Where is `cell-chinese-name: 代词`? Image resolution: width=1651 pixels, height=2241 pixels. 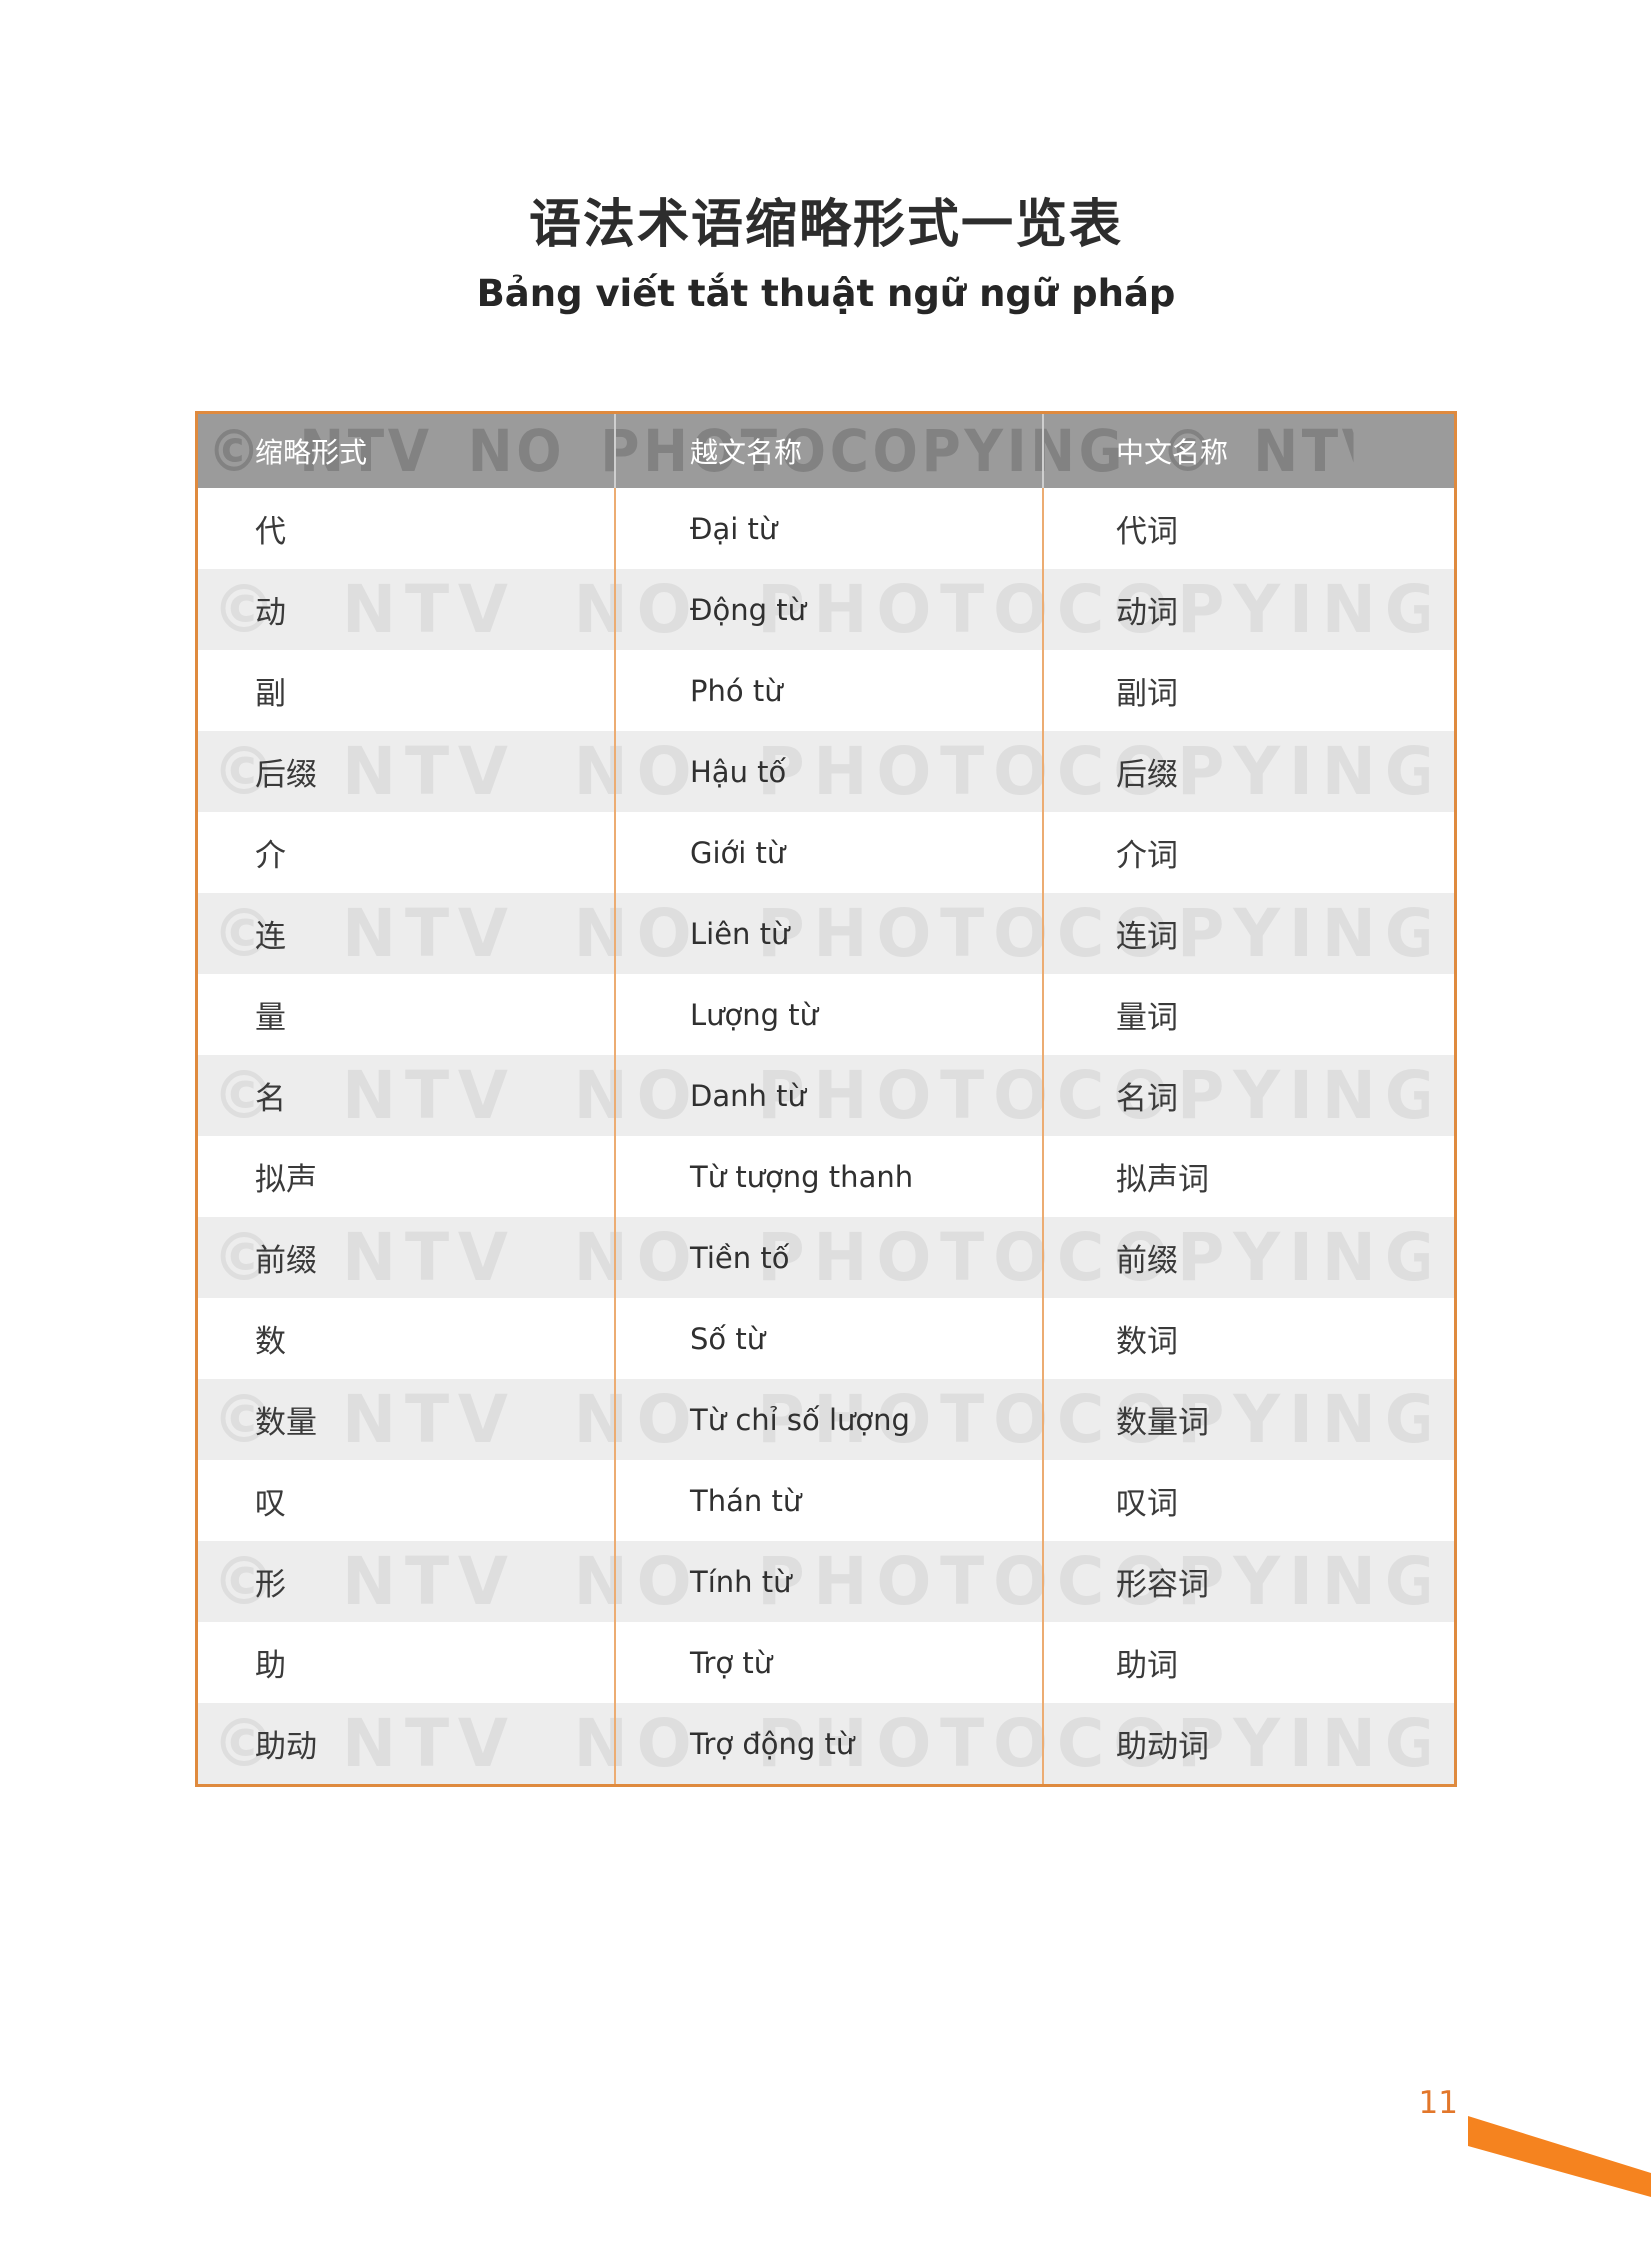
cell-chinese-name: 代词 is located at coordinates (1147, 532).